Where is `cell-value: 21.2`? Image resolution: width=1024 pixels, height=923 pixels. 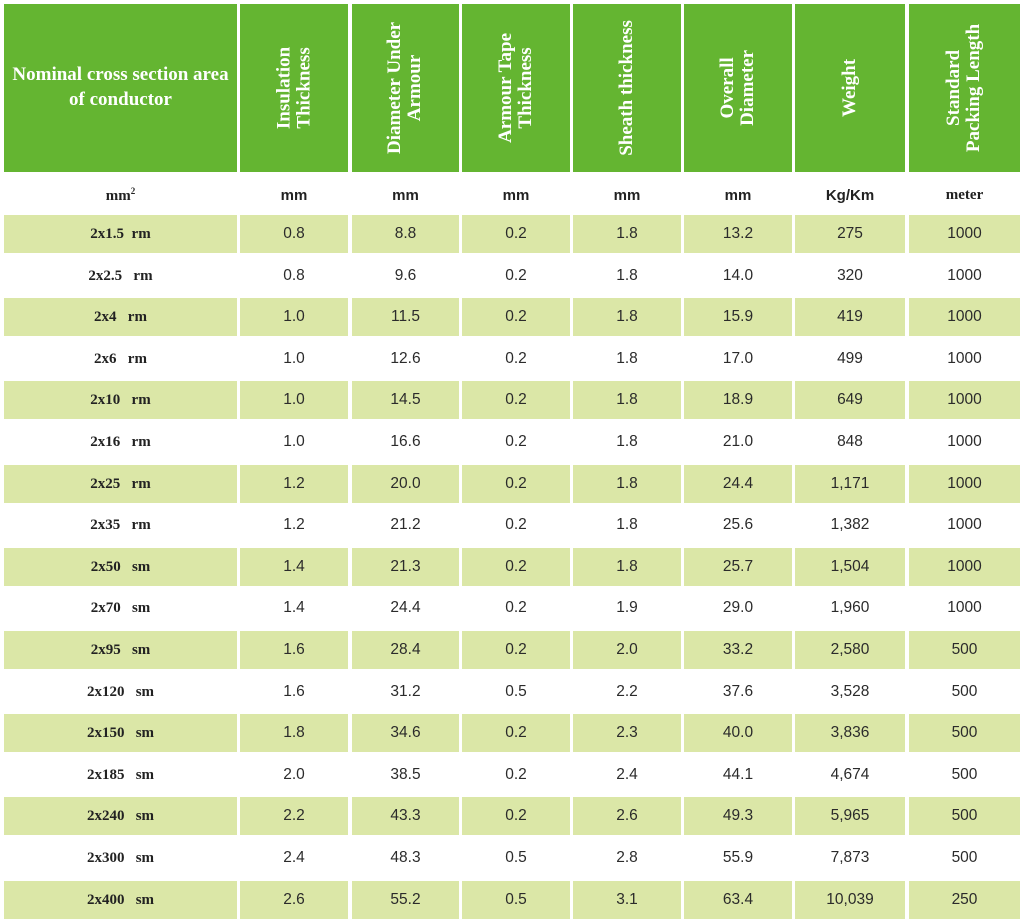
cell-value: 21.2 is located at coordinates (405, 524).